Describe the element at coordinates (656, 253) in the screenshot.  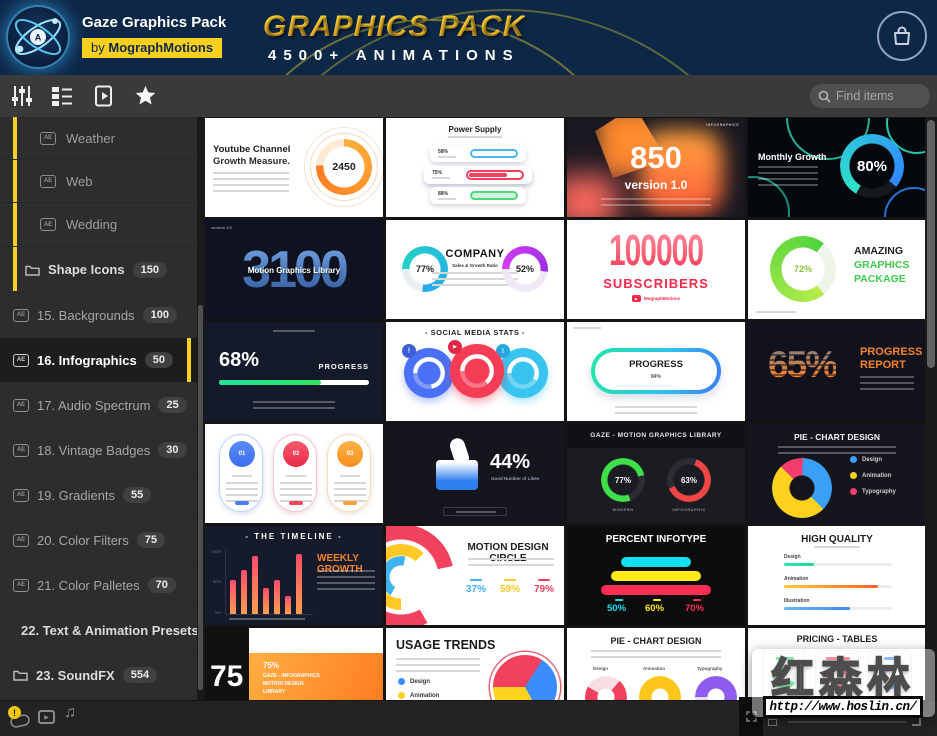
I see `tile-value: 100000` at that location.